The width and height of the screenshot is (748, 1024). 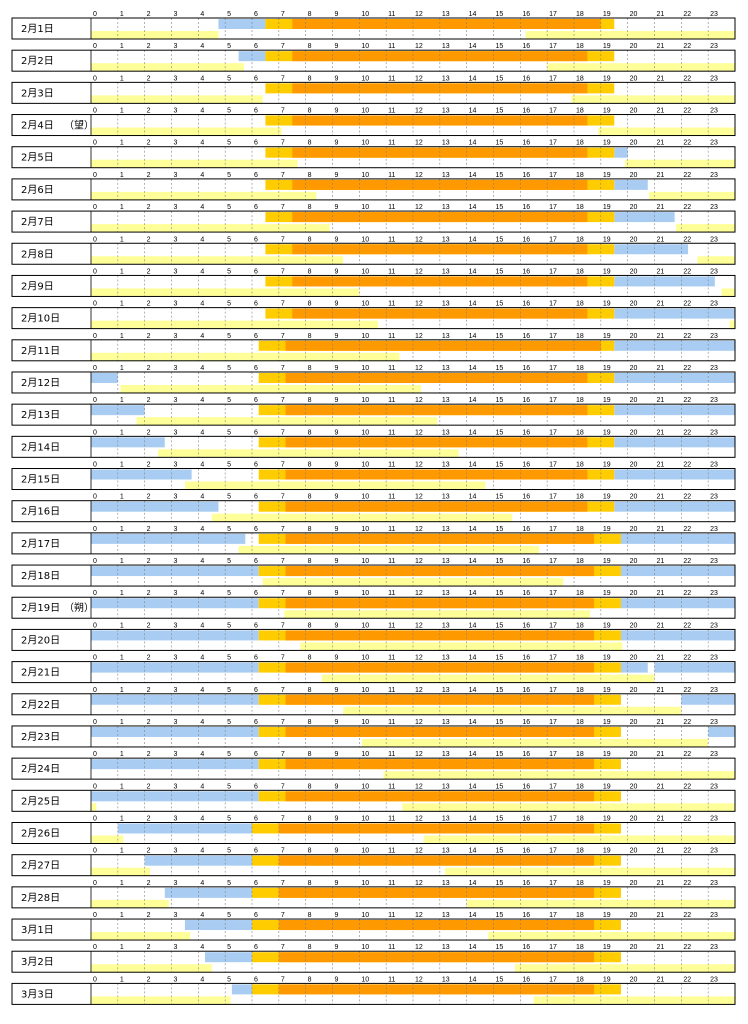 What do you see at coordinates (446, 24) in the screenshot?
I see `daylight-segment` at bounding box center [446, 24].